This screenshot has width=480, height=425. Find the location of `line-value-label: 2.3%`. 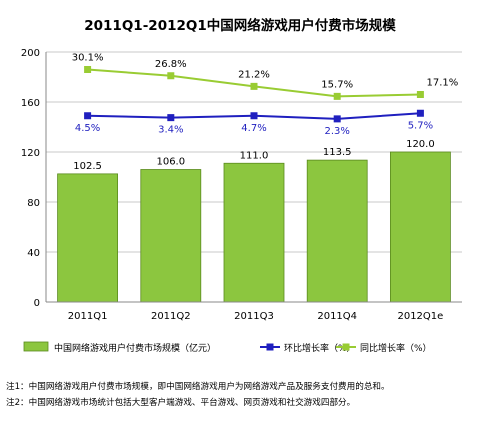

line-value-label: 2.3% is located at coordinates (336, 131).